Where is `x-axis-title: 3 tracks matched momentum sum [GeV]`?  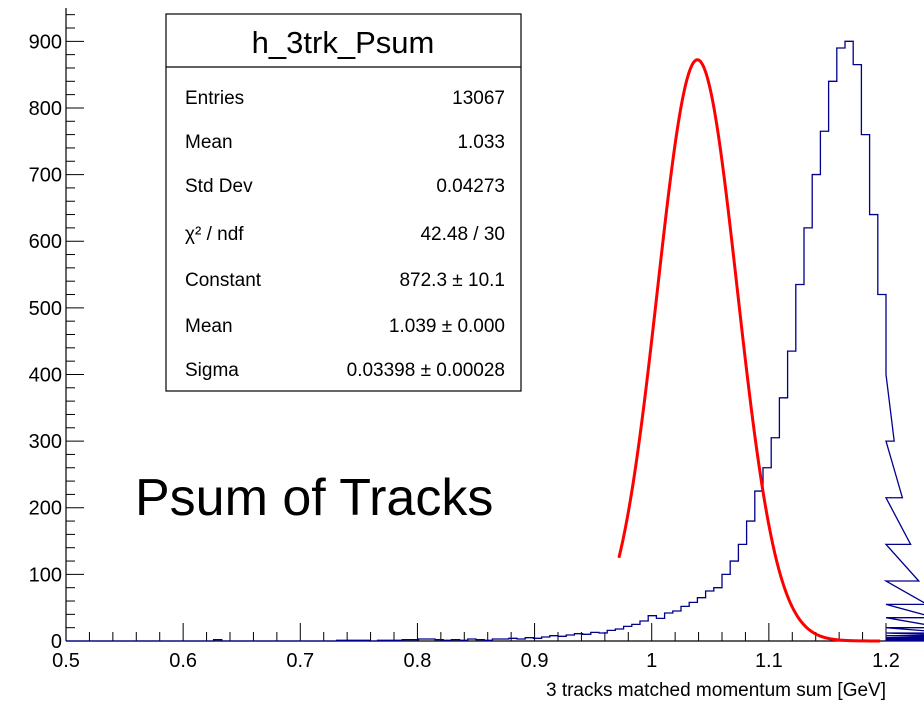
x-axis-title: 3 tracks matched momentum sum [GeV] is located at coordinates (716, 690).